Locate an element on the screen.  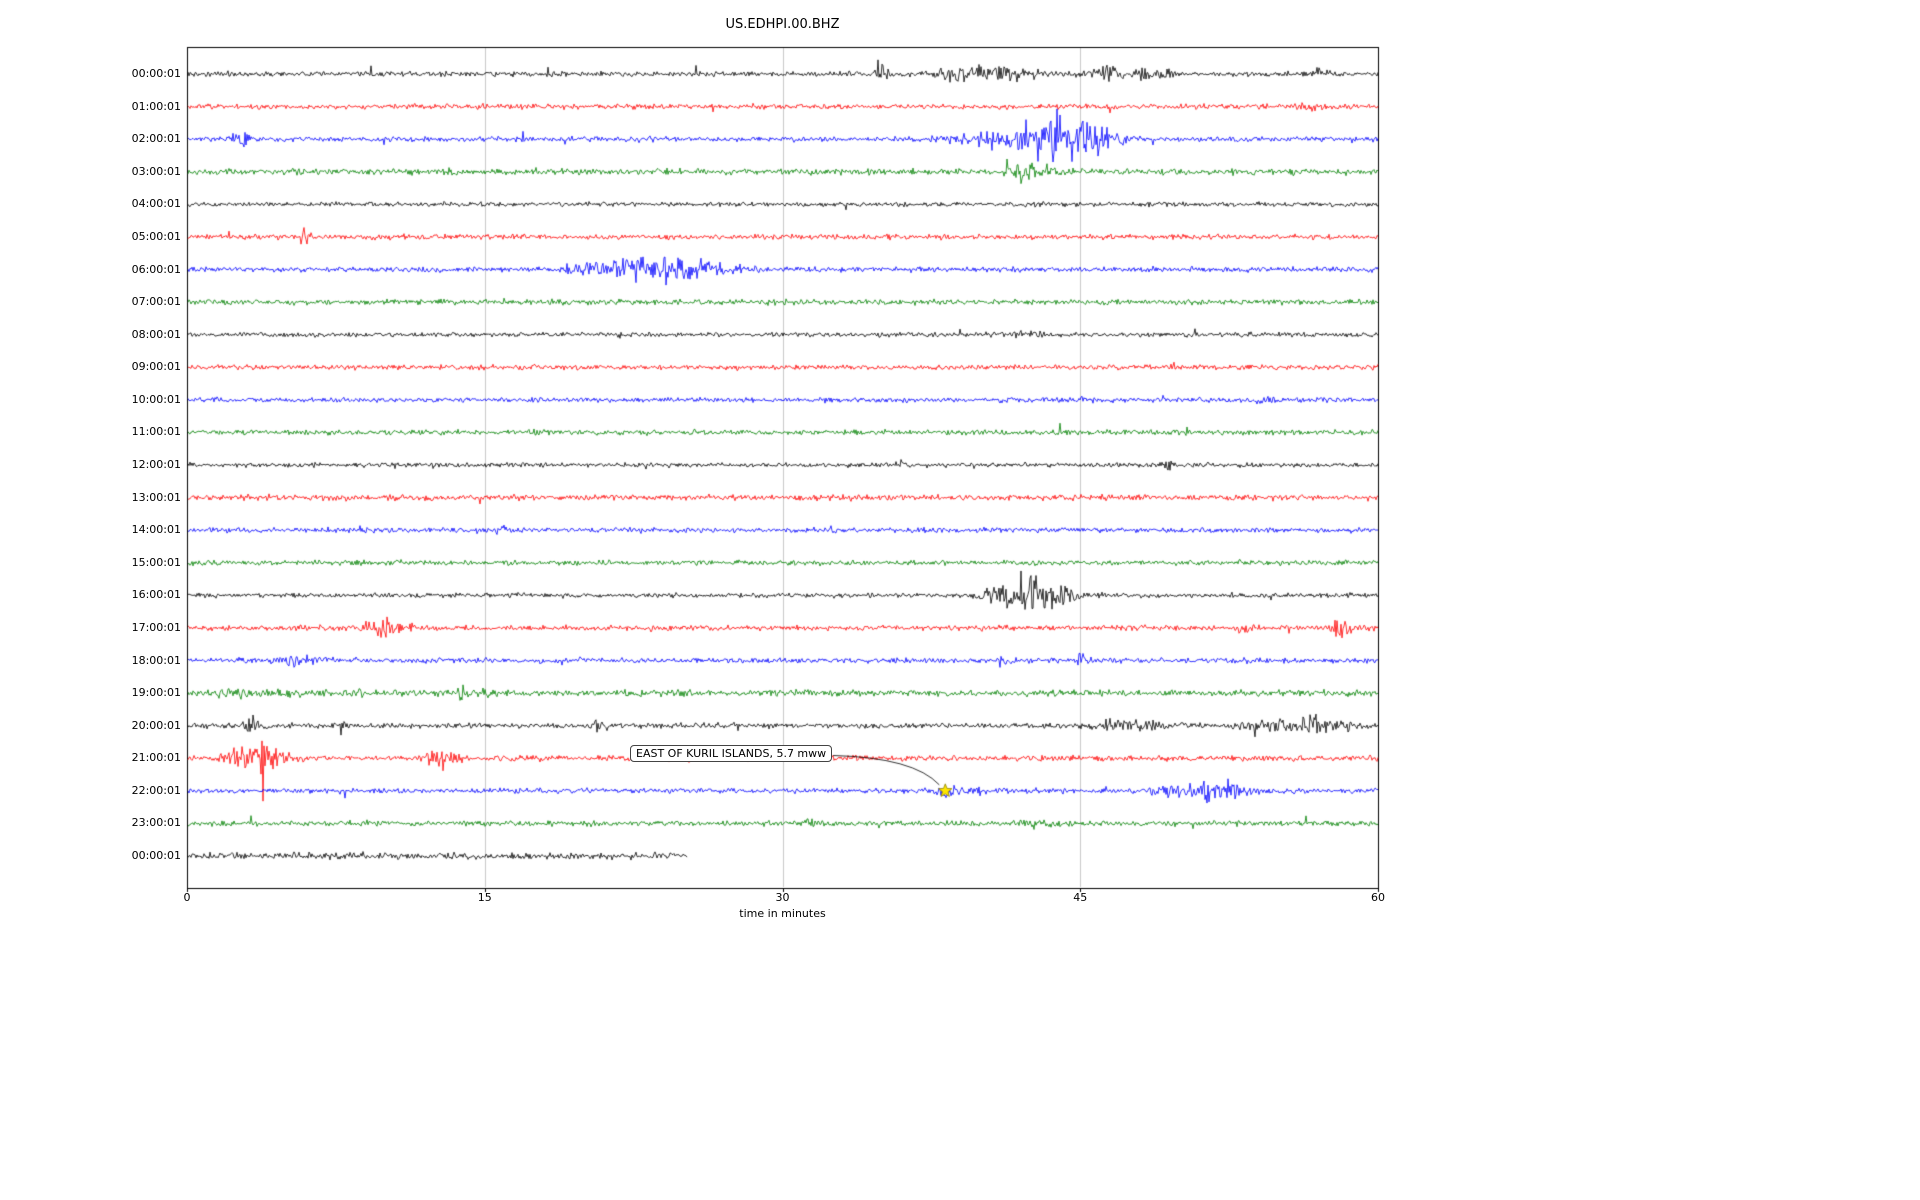
trace-time-label: 12:00:01 is located at coordinates (156, 464).